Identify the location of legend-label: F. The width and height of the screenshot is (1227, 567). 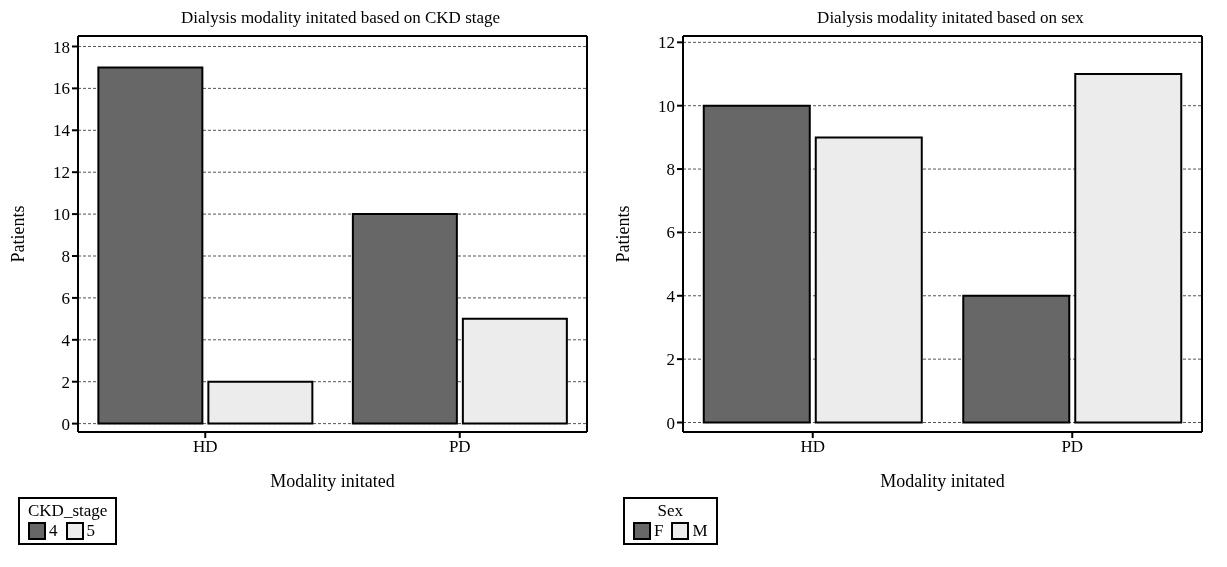
(658, 531).